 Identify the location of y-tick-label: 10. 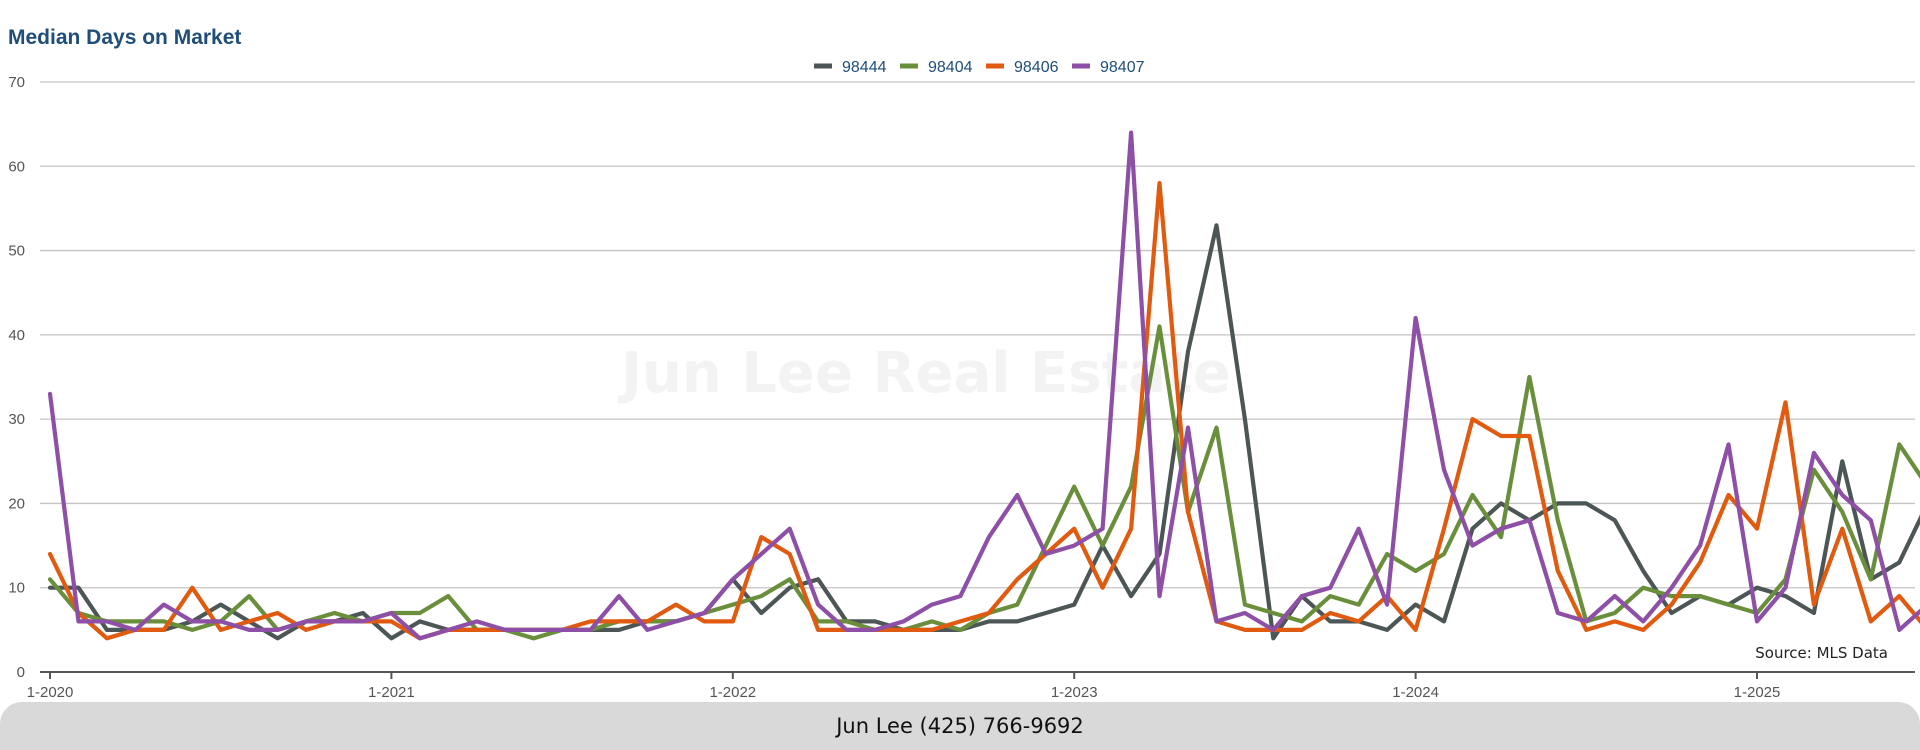
(16, 588).